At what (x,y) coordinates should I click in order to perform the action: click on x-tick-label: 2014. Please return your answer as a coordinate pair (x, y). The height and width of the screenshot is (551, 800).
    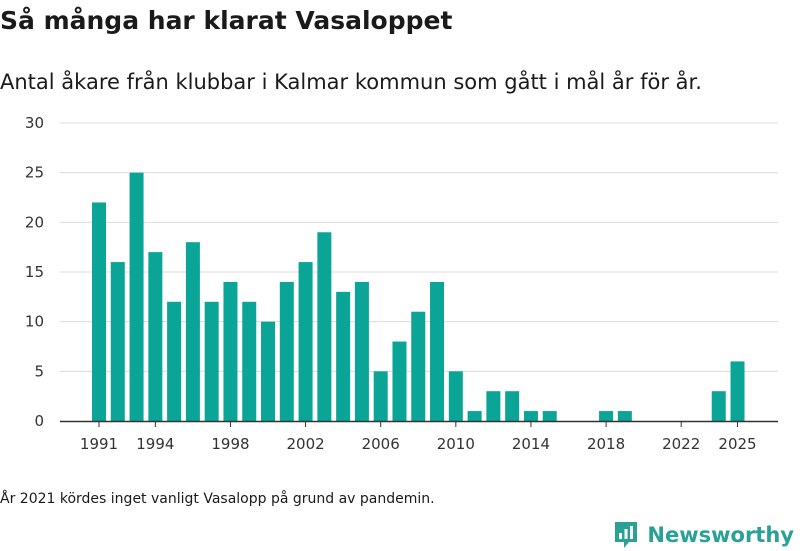
    Looking at the image, I should click on (531, 444).